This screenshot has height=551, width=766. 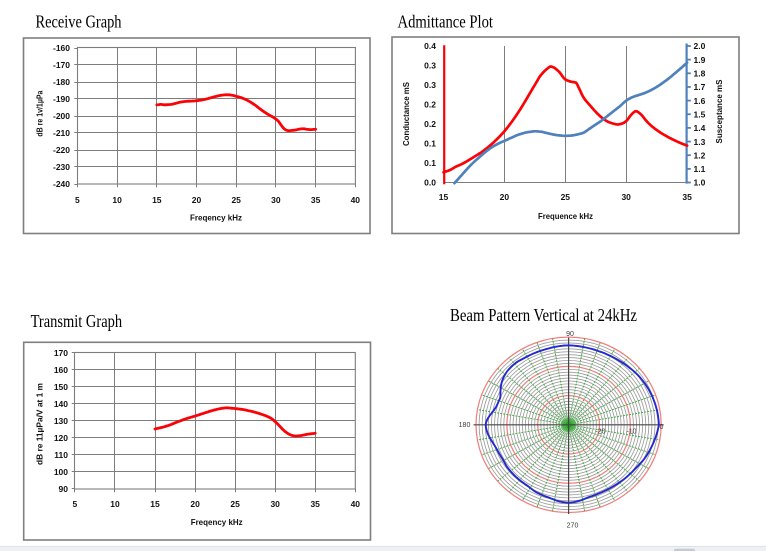 What do you see at coordinates (573, 525) in the screenshot?
I see `svg-text: 270` at bounding box center [573, 525].